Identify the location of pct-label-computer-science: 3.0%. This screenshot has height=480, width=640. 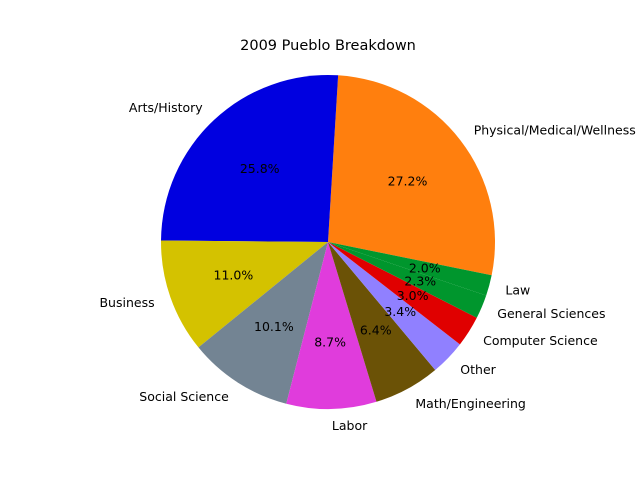
(413, 295).